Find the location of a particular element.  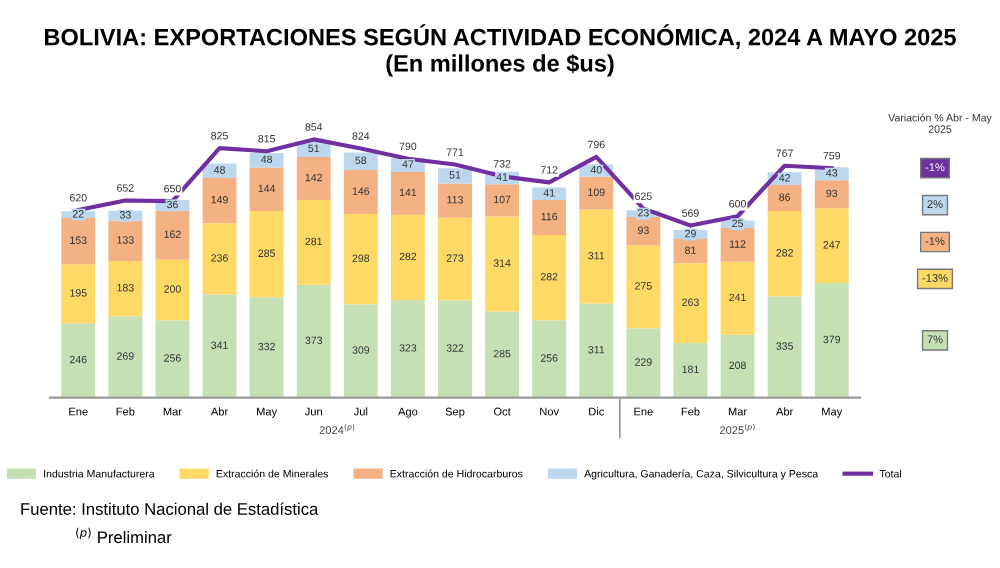

text: (En millones de $us) is located at coordinates (500, 65).